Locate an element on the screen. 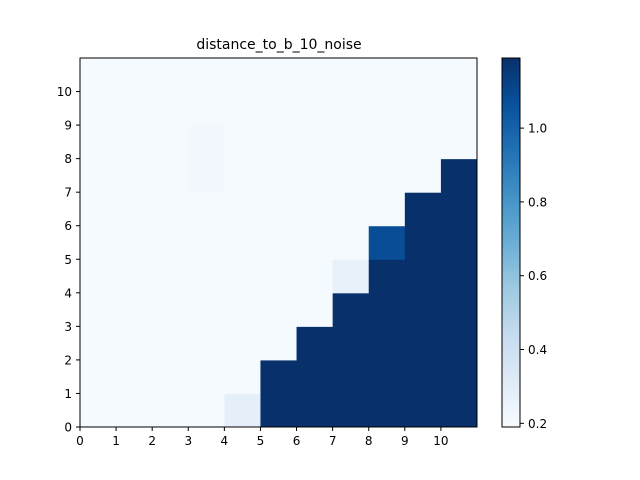 The width and height of the screenshot is (640, 480). y-tick-label: 1 is located at coordinates (68, 394).